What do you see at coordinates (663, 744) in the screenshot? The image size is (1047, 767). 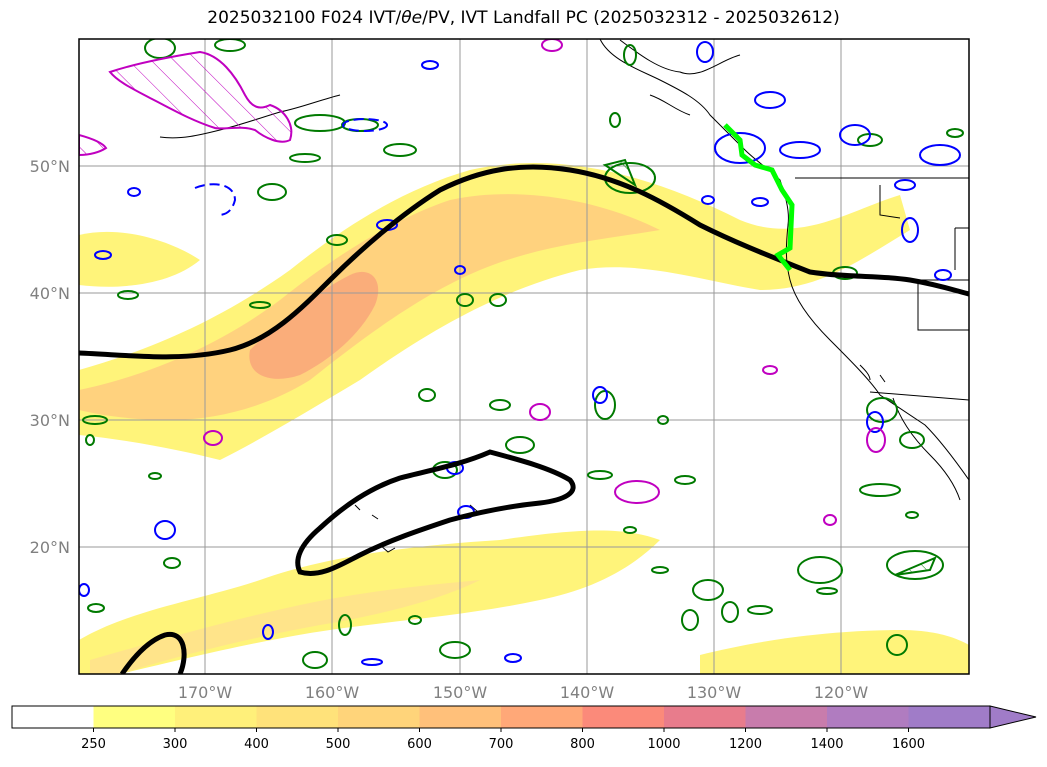 I see `colorbar-tick-label: 1000` at bounding box center [663, 744].